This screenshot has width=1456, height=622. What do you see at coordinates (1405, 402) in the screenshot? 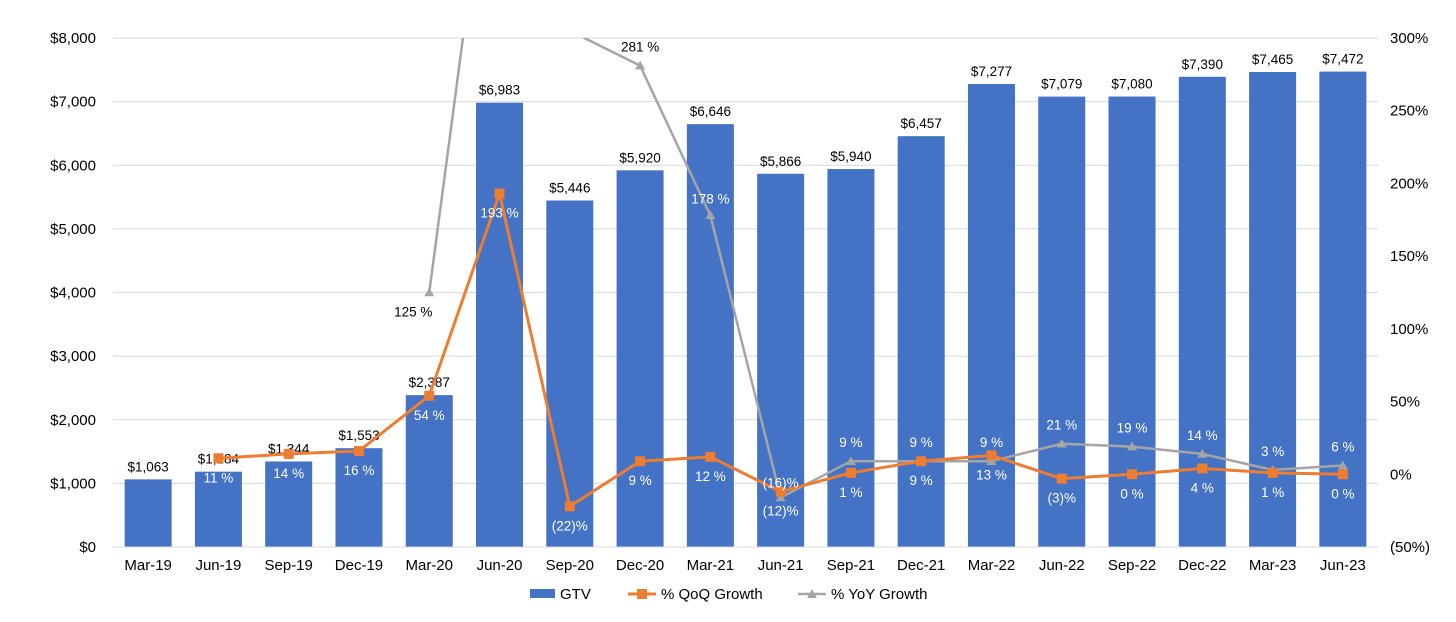
I see `right-tick-label: 50%` at bounding box center [1405, 402].